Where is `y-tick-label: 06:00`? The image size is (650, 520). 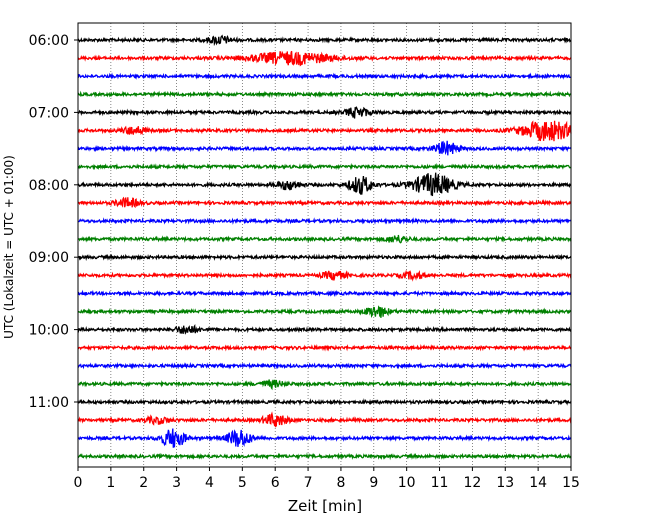 y-tick-label: 06:00 is located at coordinates (49, 41).